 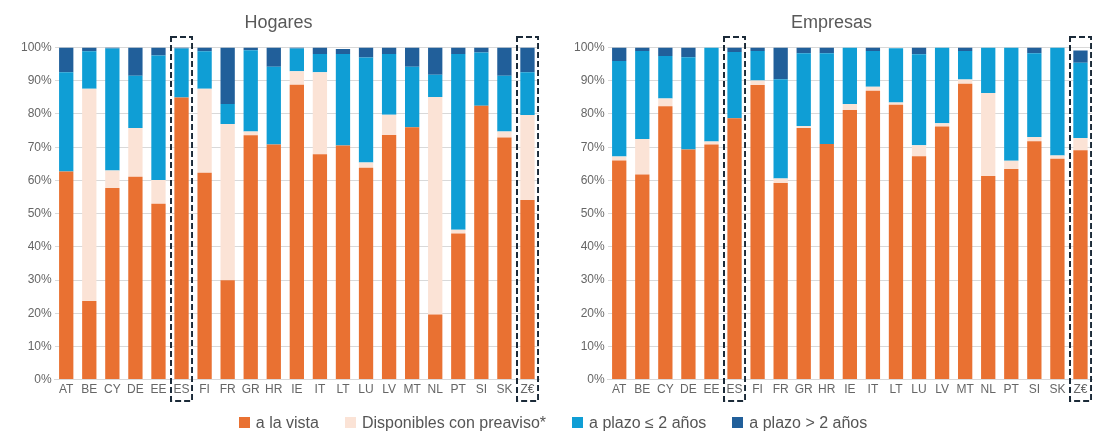 What do you see at coordinates (873, 389) in the screenshot?
I see `x-tick-label: IT` at bounding box center [873, 389].